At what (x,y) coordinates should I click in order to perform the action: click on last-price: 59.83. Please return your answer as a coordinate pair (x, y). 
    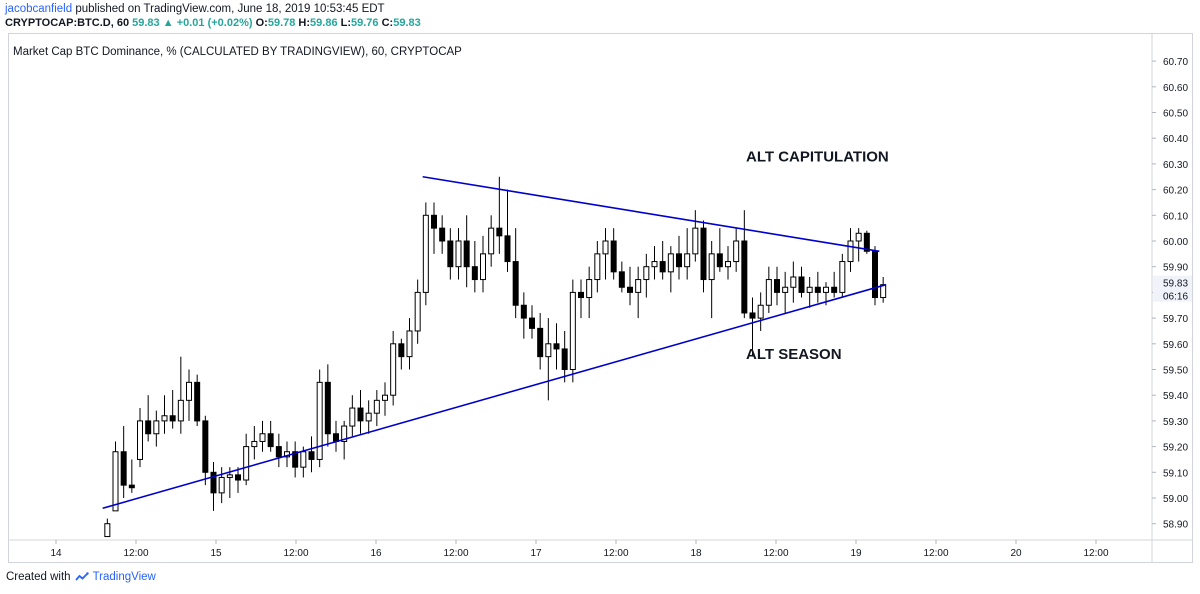
    Looking at the image, I should click on (146, 23).